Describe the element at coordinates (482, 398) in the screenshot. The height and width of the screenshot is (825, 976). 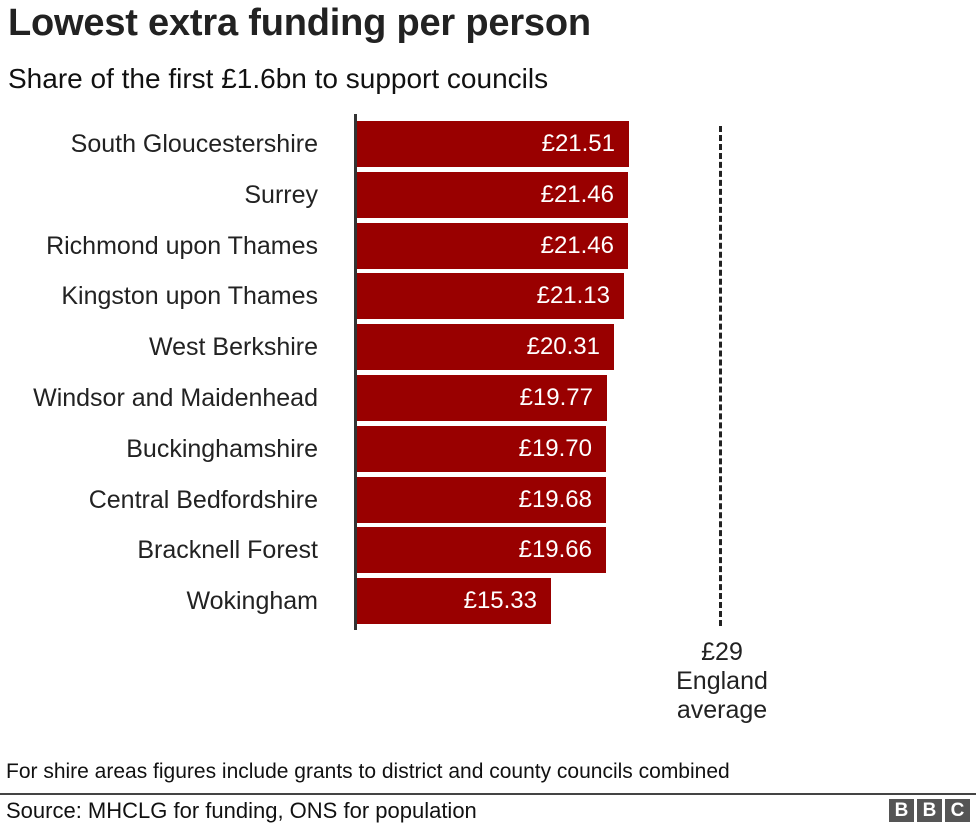
I see `bar: £19.77` at that location.